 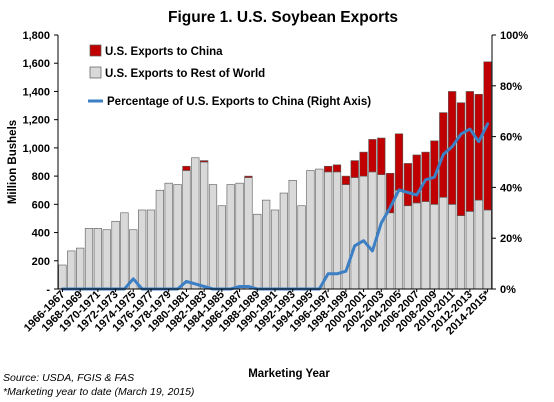 What do you see at coordinates (185, 74) in the screenshot?
I see `legend-label-rest: U.S. Exports to Rest of World` at bounding box center [185, 74].